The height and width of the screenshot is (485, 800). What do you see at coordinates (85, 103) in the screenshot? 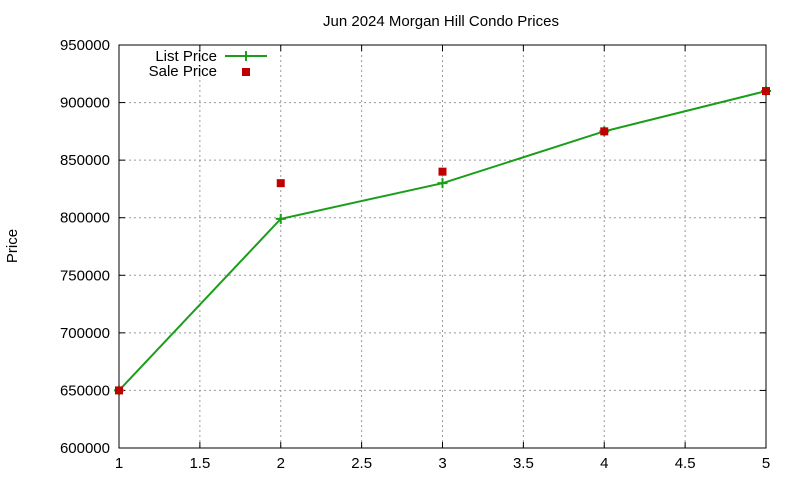
I see `y-tick-label: 900000` at bounding box center [85, 103].